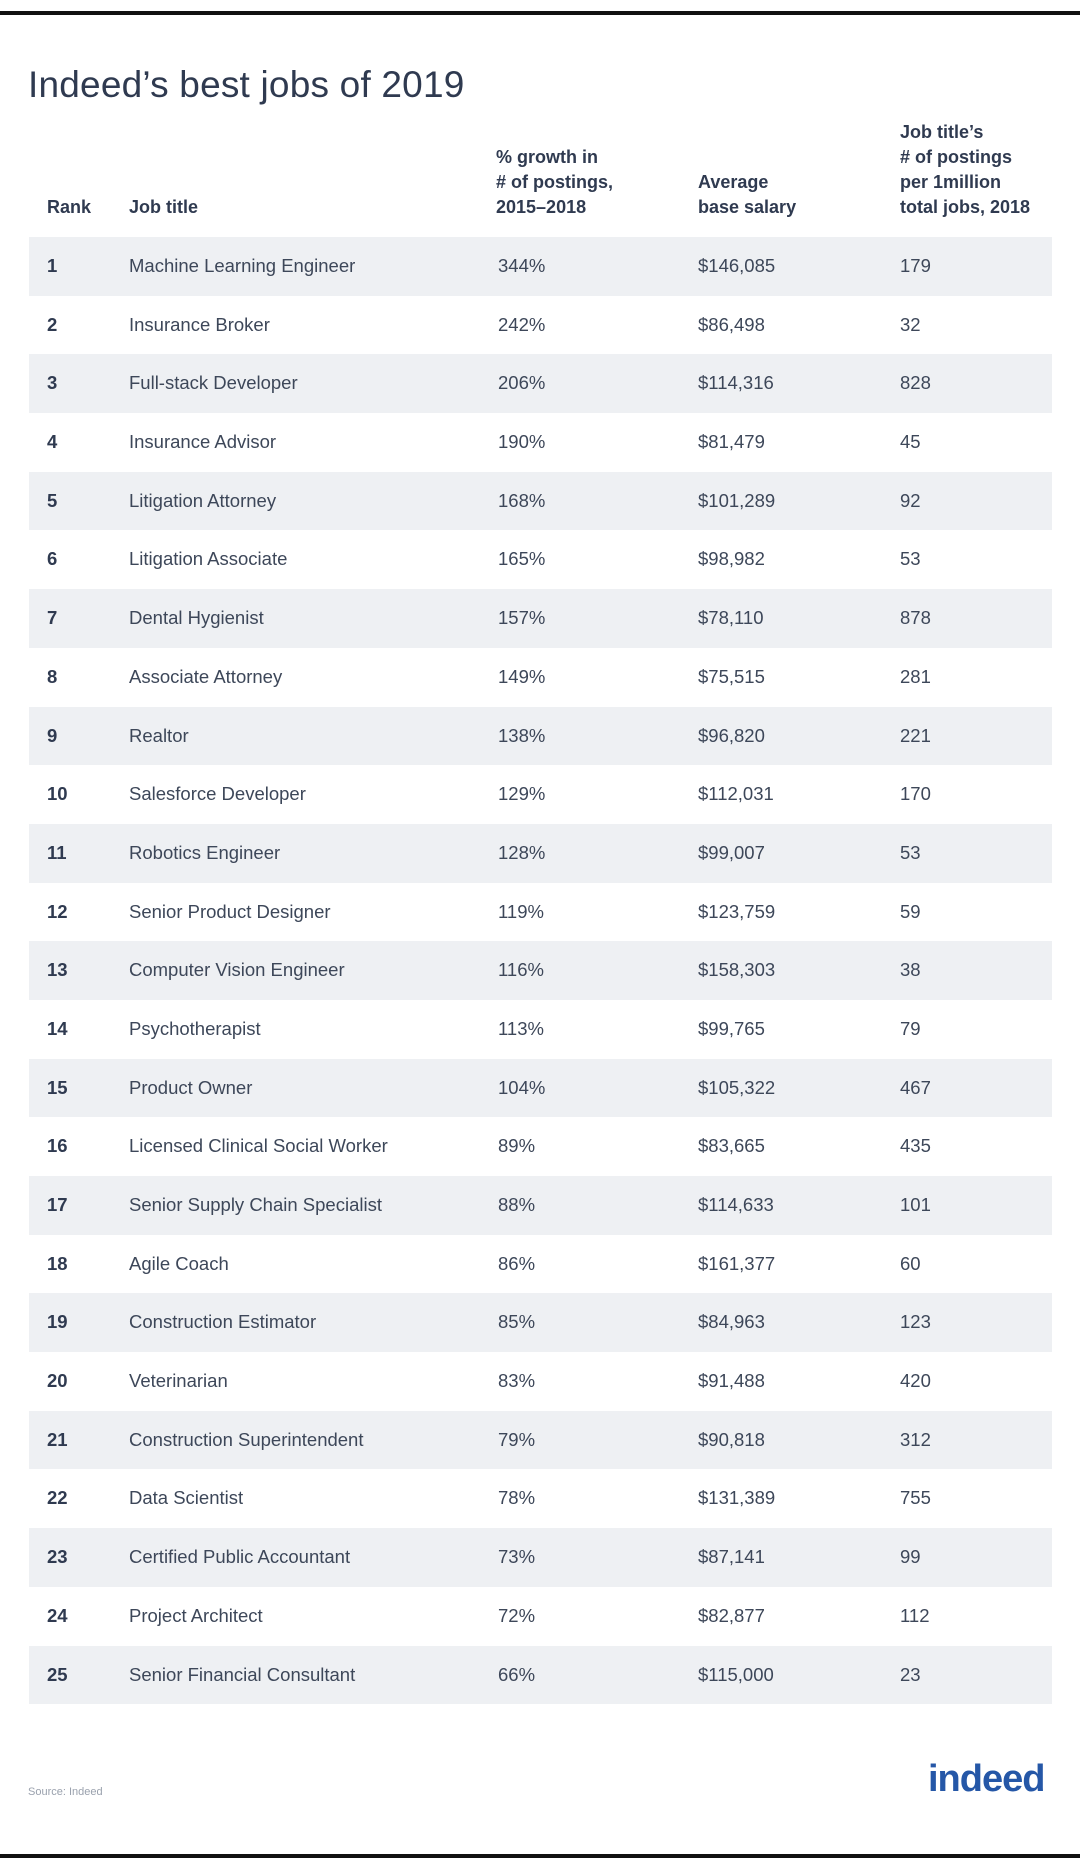 The image size is (1080, 1869). Describe the element at coordinates (517, 1439) in the screenshot. I see `cell-growth: 79%` at that location.